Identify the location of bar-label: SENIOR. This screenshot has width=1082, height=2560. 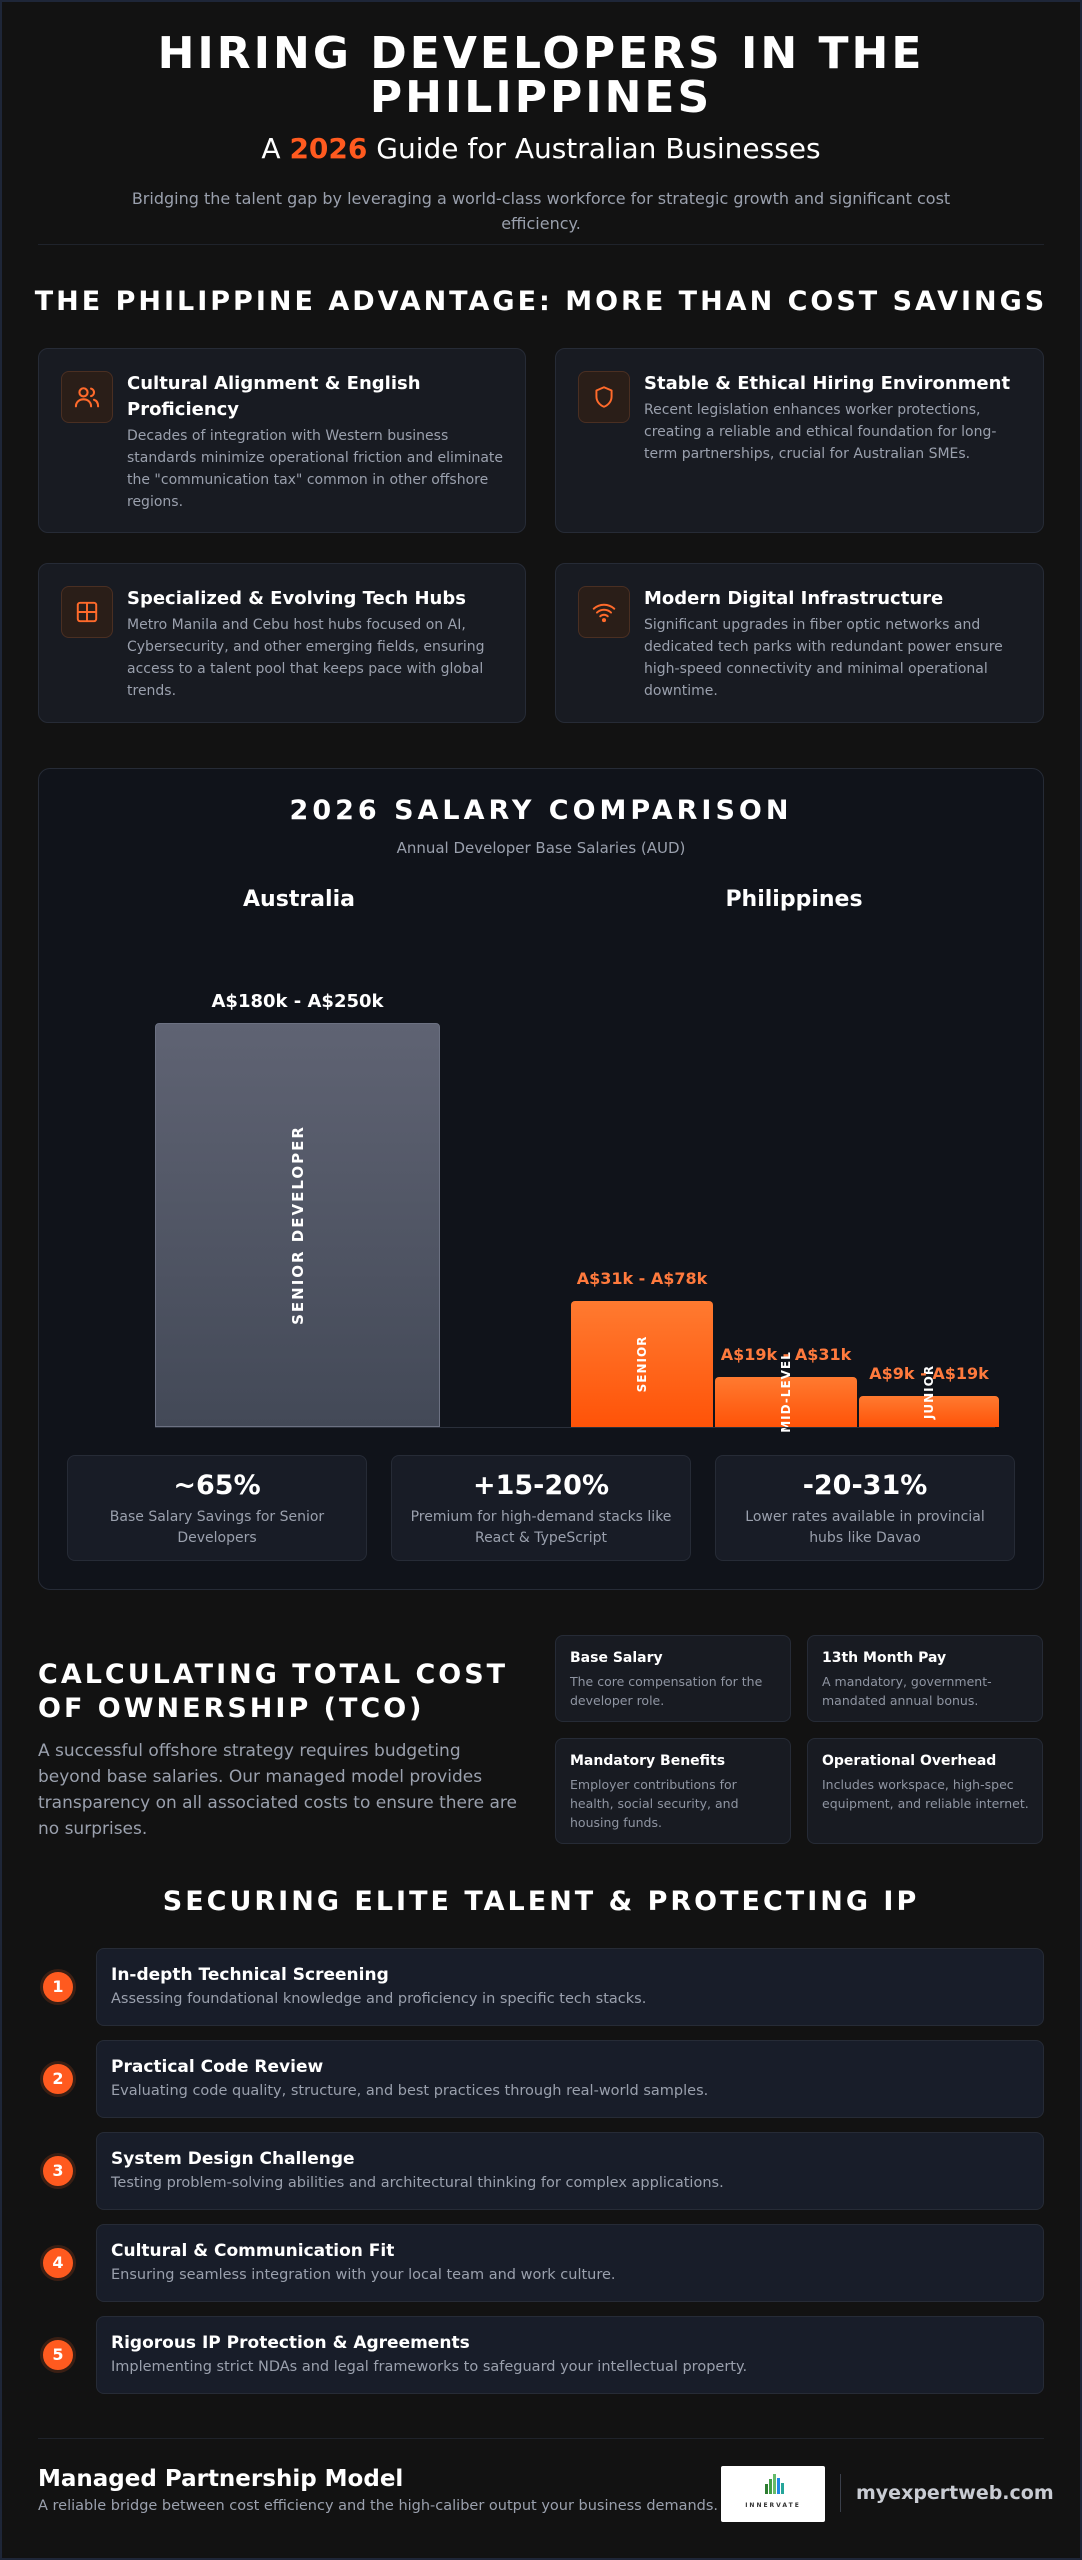
(642, 1364).